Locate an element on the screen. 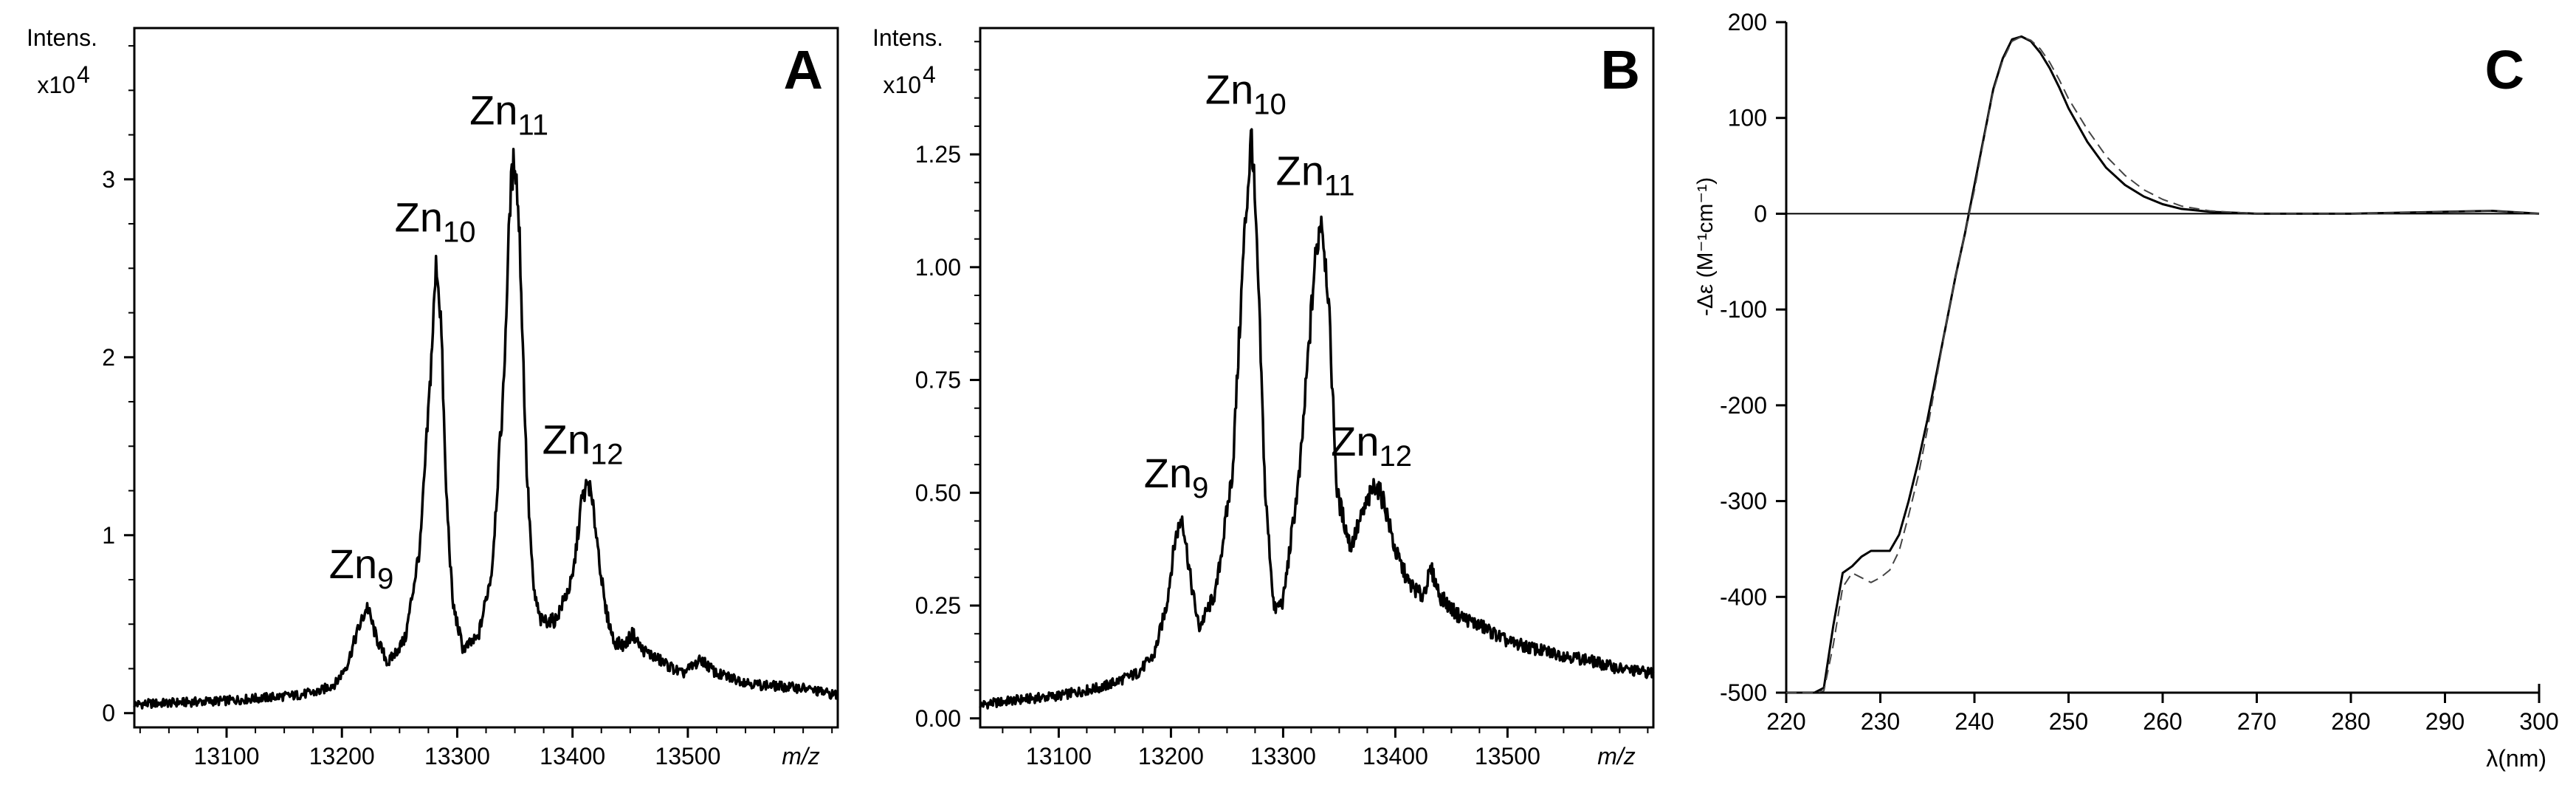 Image resolution: width=2576 pixels, height=799 pixels. x-tick-label: 230 is located at coordinates (1881, 721).